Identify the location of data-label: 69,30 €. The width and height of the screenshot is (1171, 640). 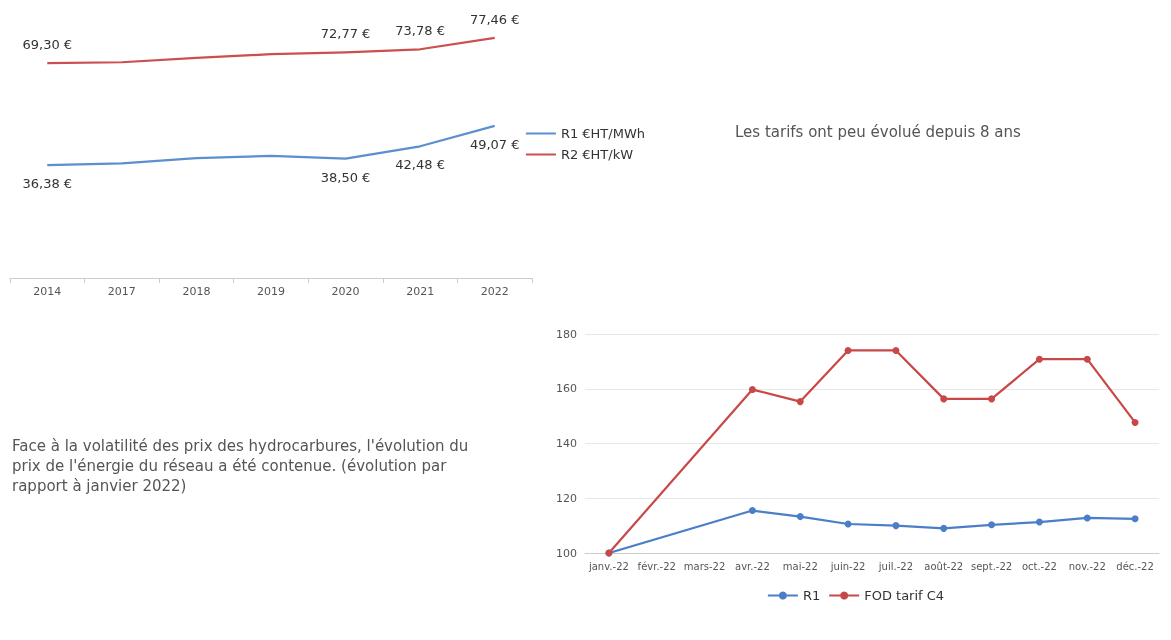
(47, 45).